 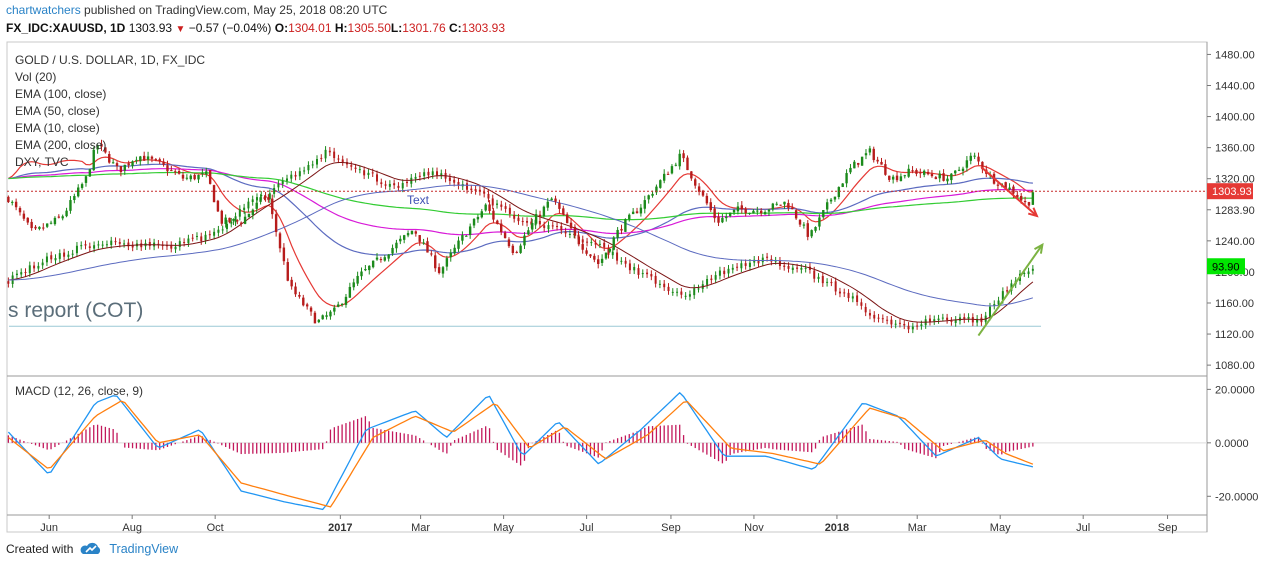 I want to click on up-arrow-head, so click(x=1039, y=248).